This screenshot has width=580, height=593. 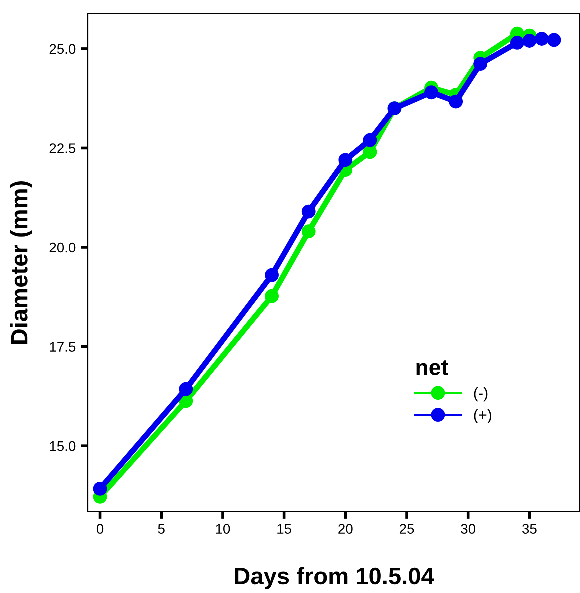 I want to click on x-axis-title: Days from 10.5.04, so click(x=334, y=578).